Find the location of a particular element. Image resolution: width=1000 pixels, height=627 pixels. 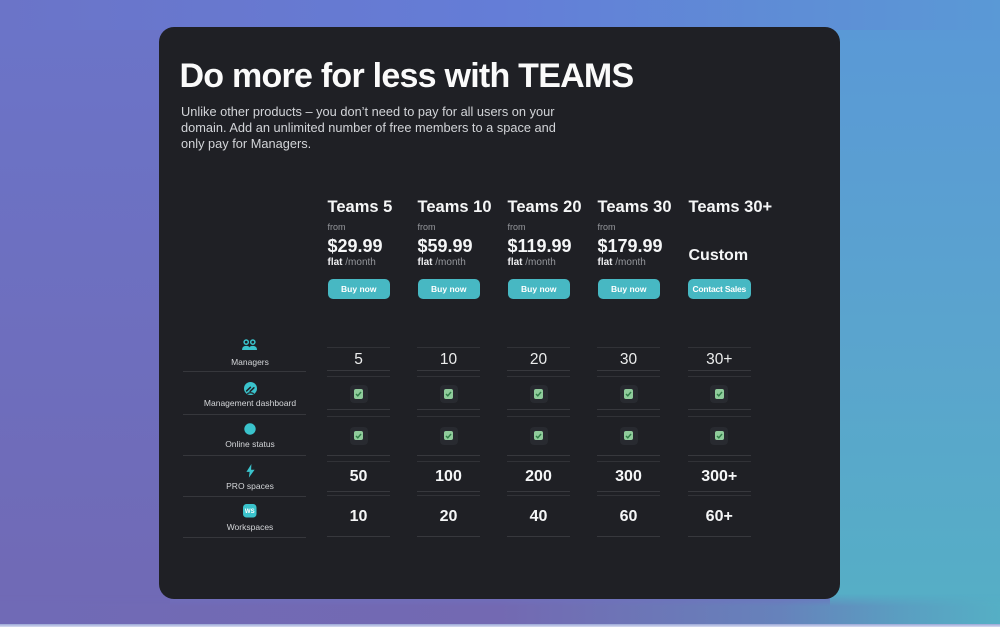

svg-text: WS is located at coordinates (250, 512).